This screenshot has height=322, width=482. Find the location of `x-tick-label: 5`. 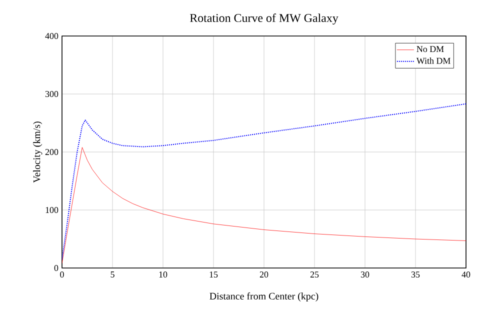

x-tick-label: 5 is located at coordinates (112, 275).